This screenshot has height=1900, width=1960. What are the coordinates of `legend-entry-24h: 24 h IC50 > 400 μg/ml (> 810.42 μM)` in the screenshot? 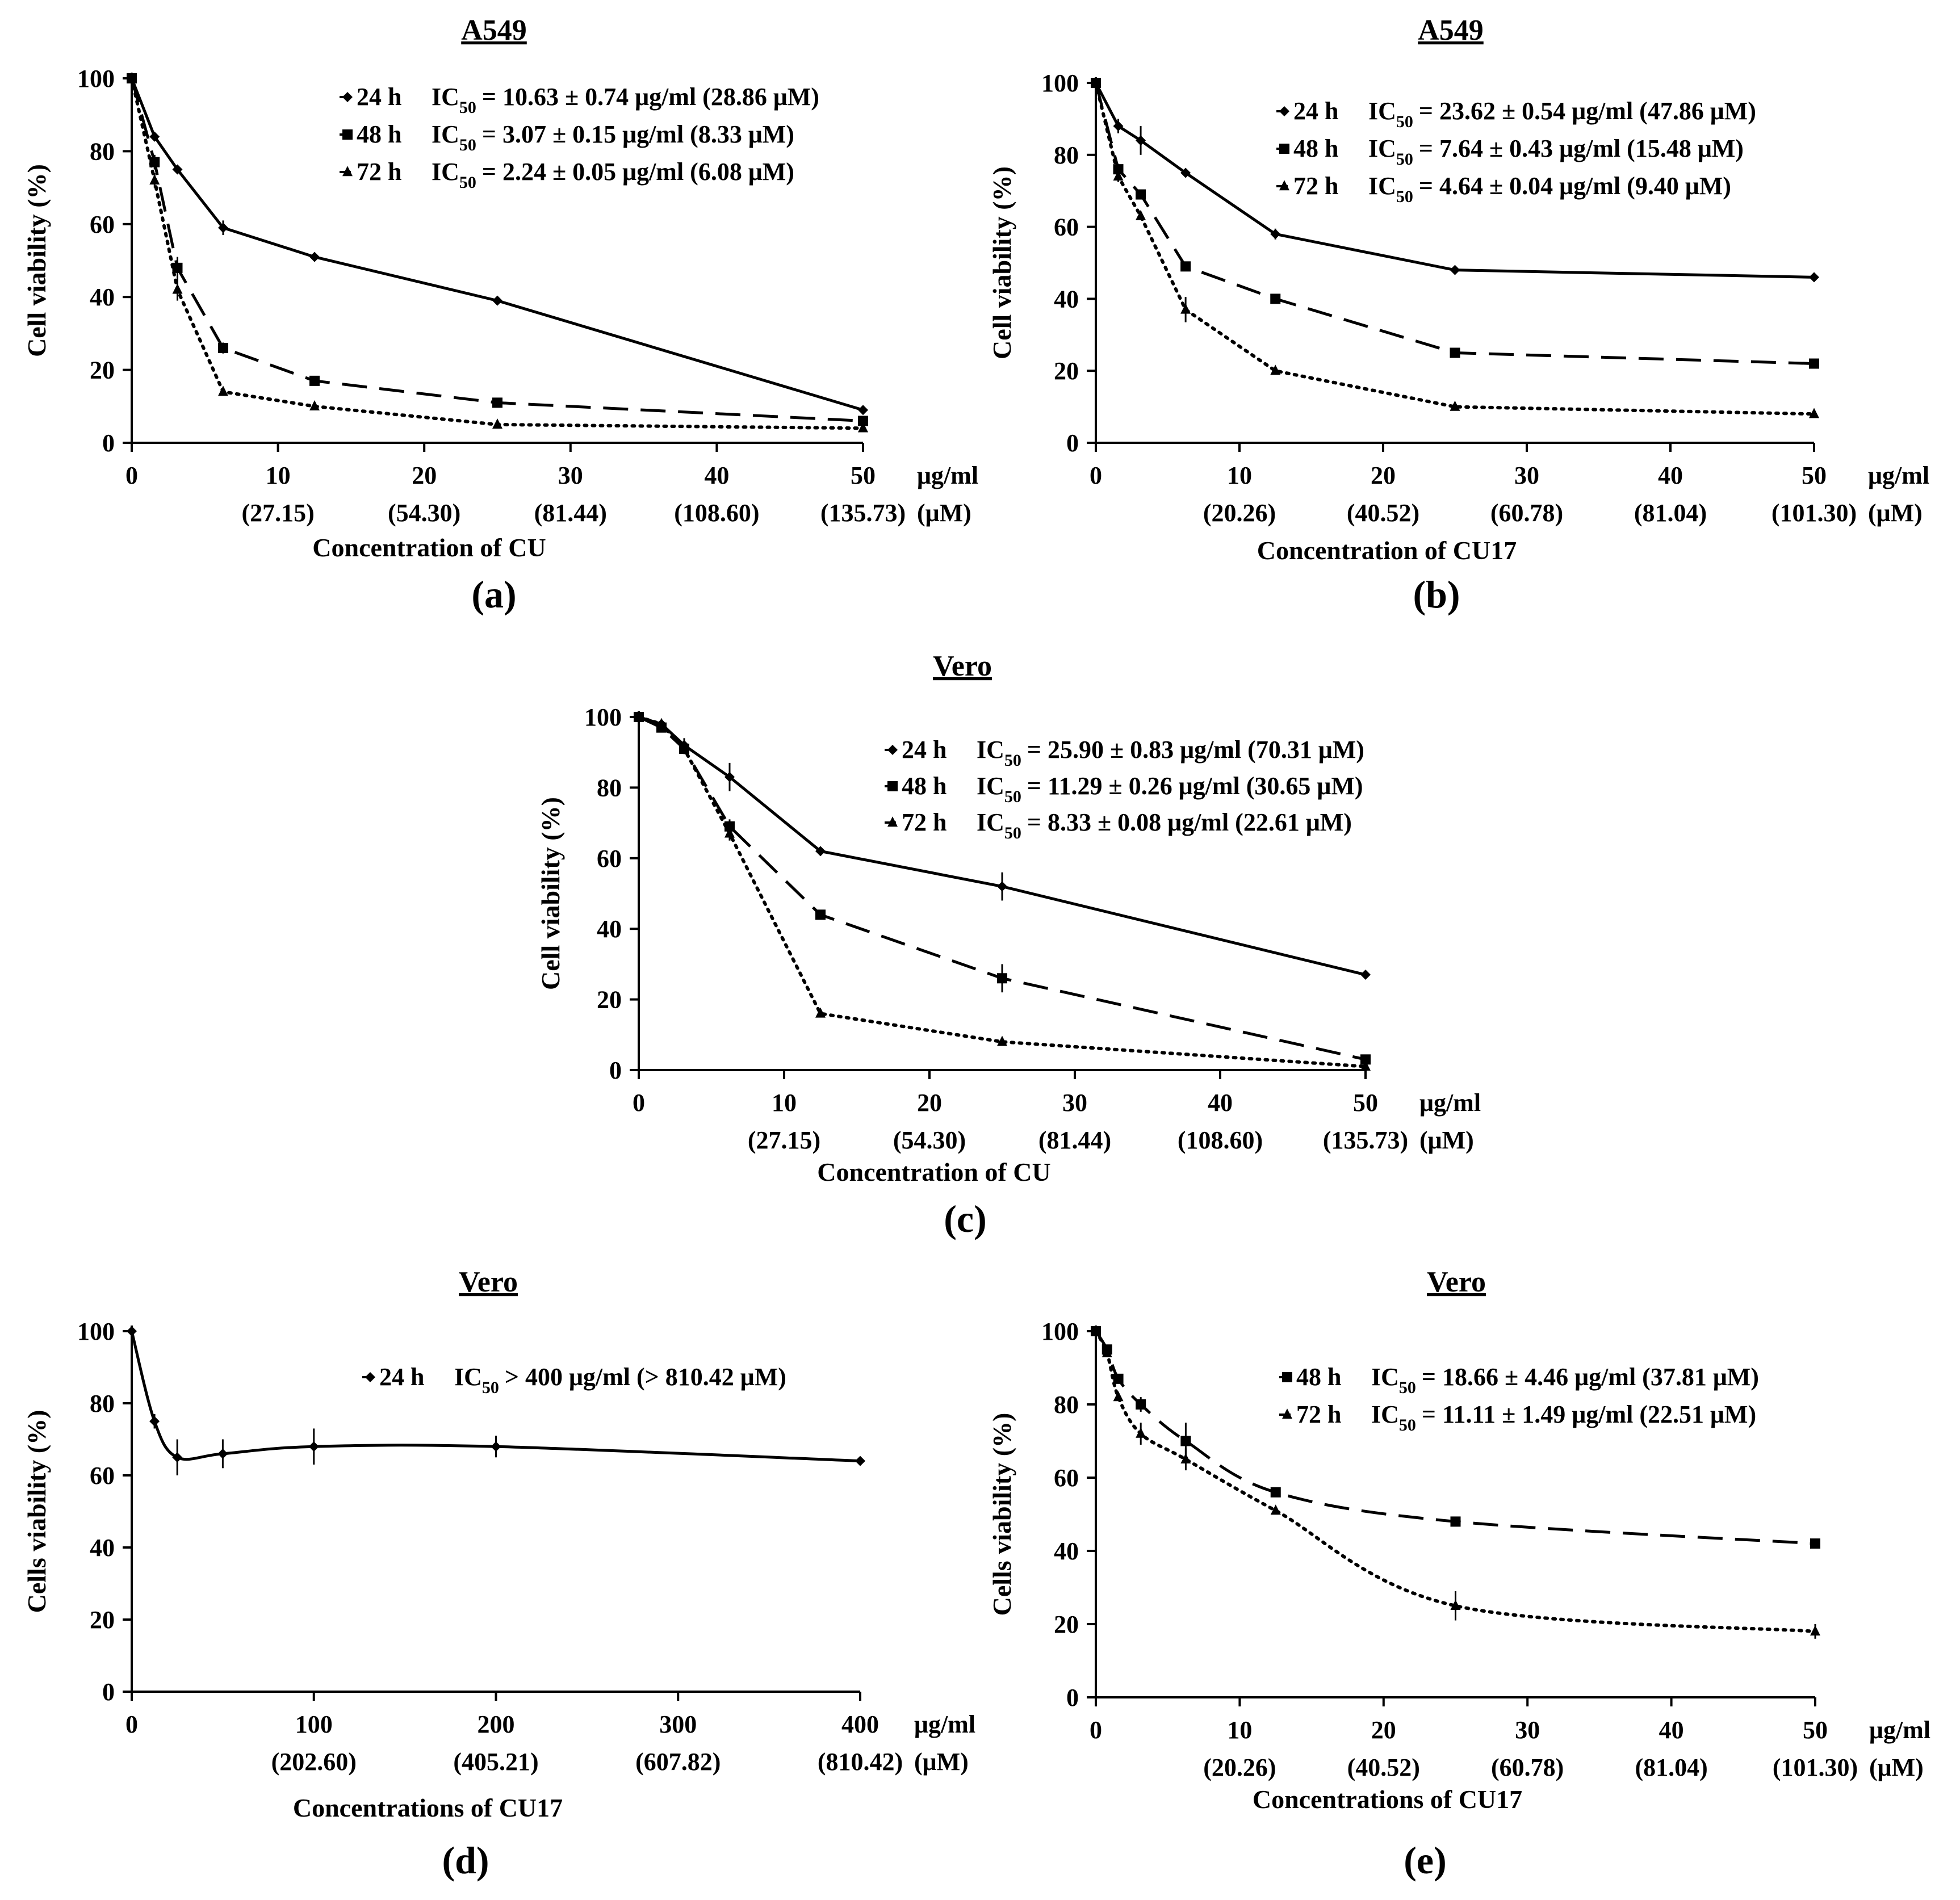 It's located at (574, 1380).